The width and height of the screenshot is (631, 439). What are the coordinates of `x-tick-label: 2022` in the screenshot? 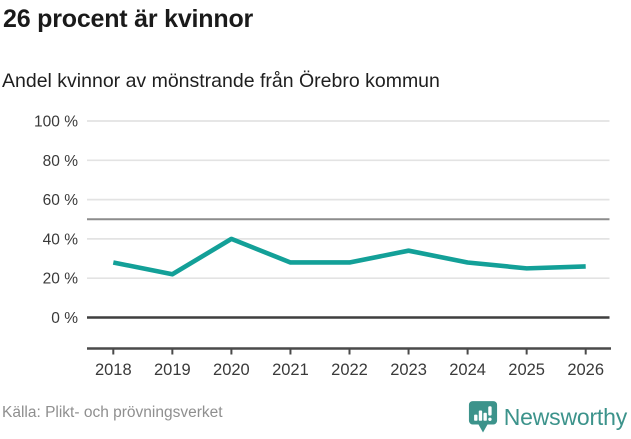 It's located at (349, 370).